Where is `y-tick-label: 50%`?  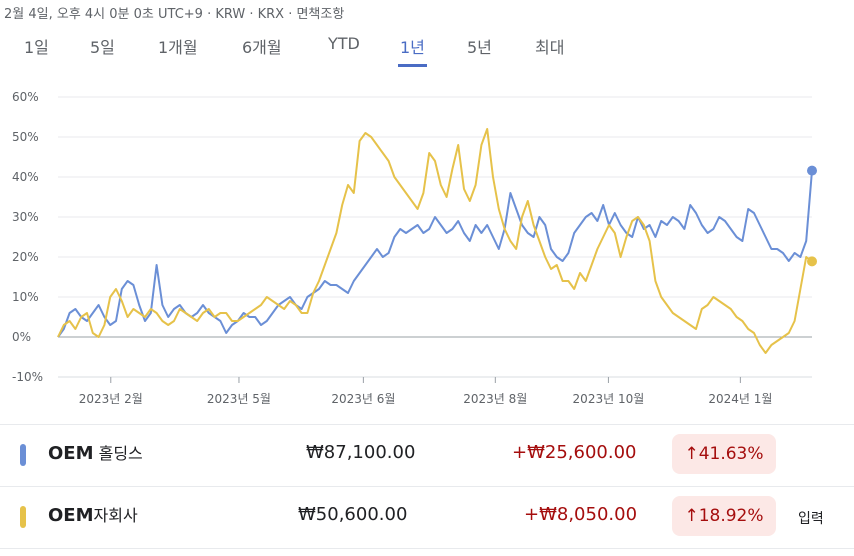
y-tick-label: 50% is located at coordinates (25, 137).